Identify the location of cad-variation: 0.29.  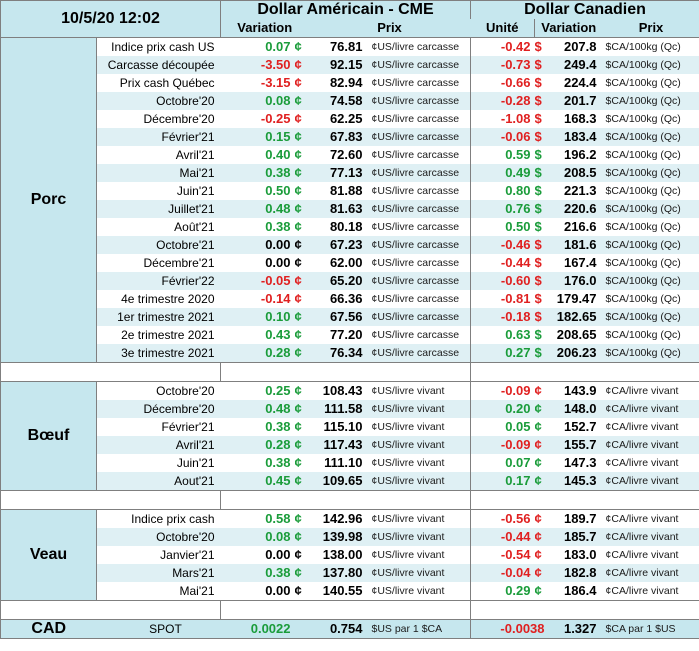
(502, 591).